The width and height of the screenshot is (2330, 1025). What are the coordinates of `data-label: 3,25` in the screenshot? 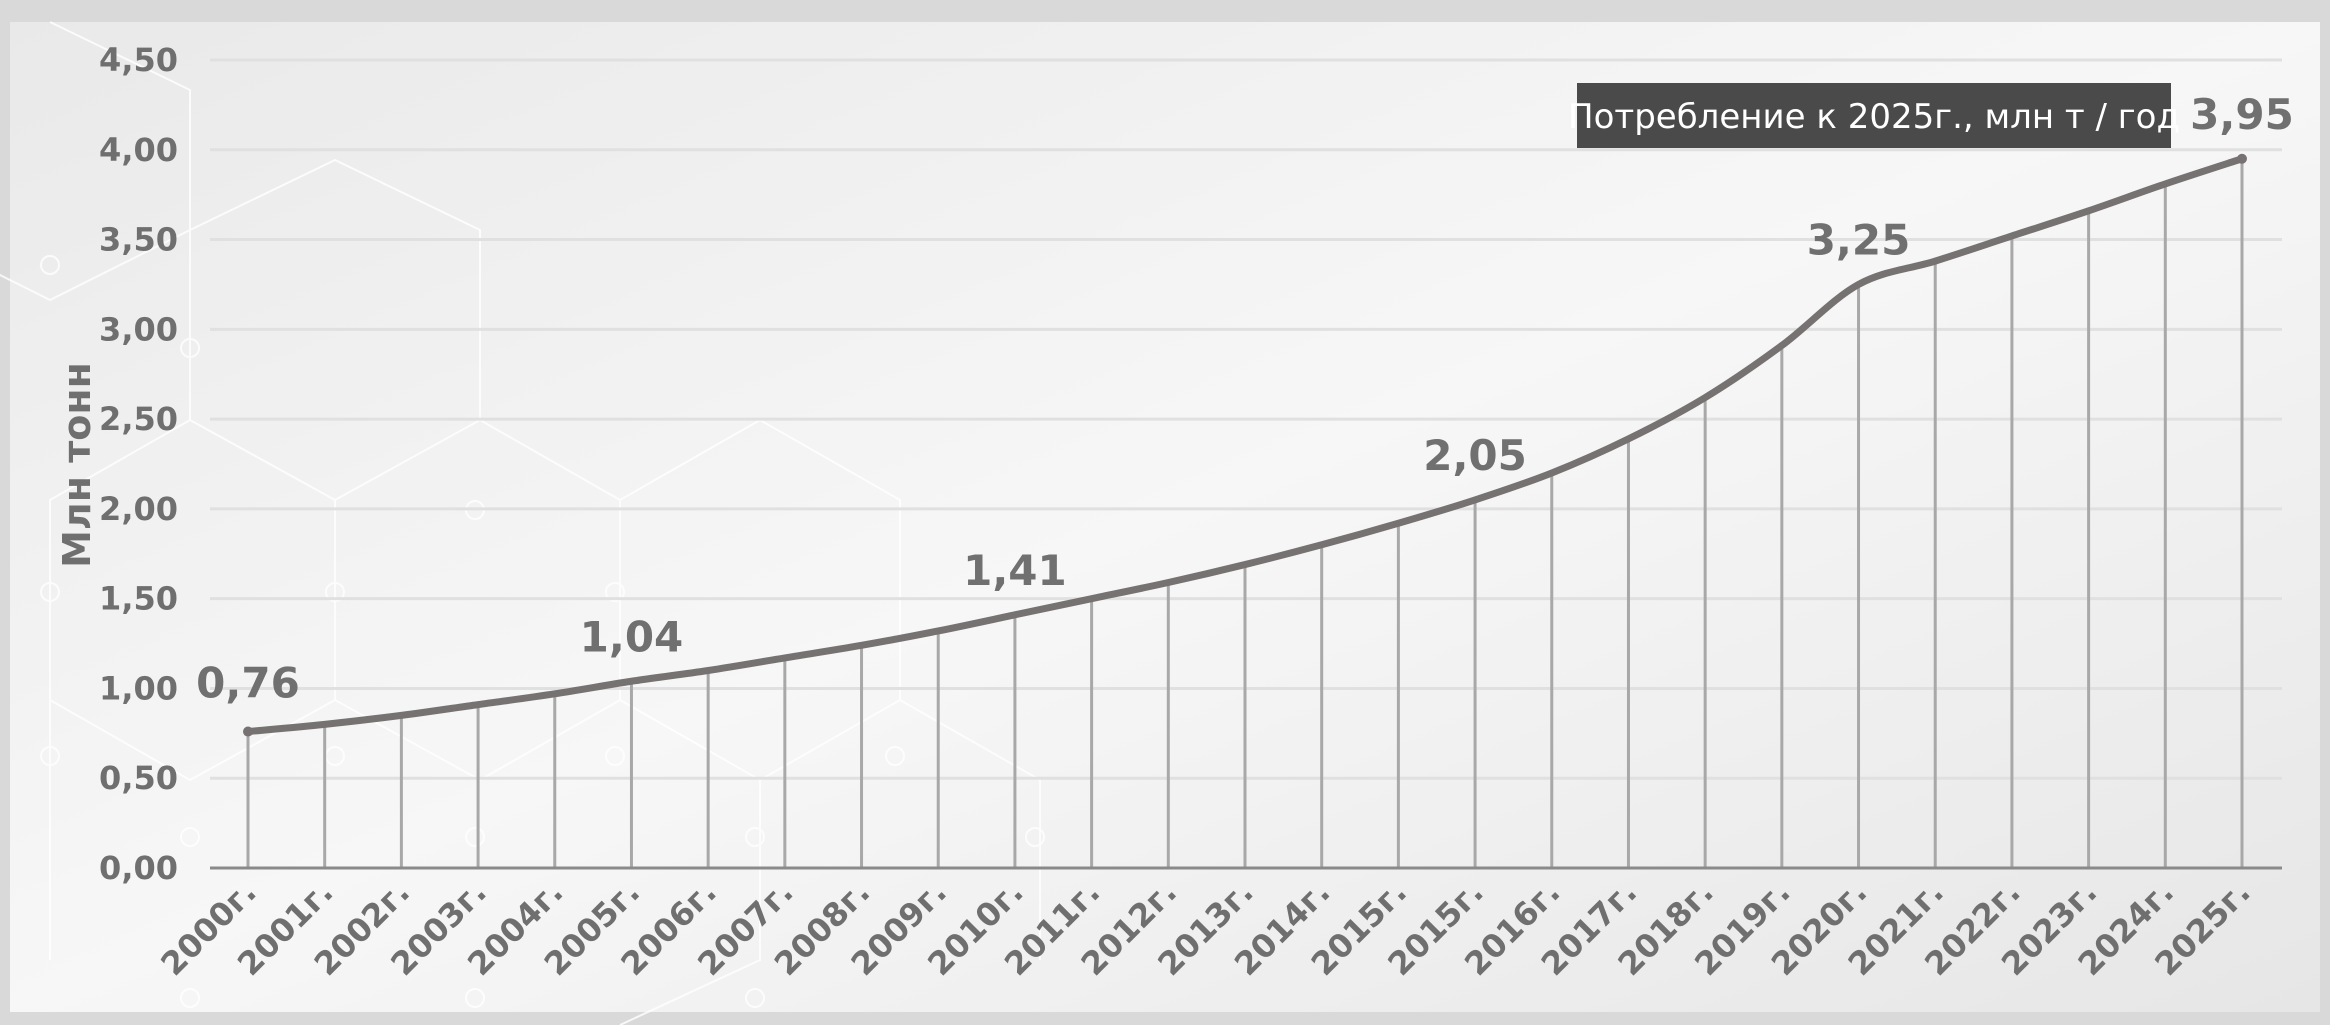 It's located at (1859, 239).